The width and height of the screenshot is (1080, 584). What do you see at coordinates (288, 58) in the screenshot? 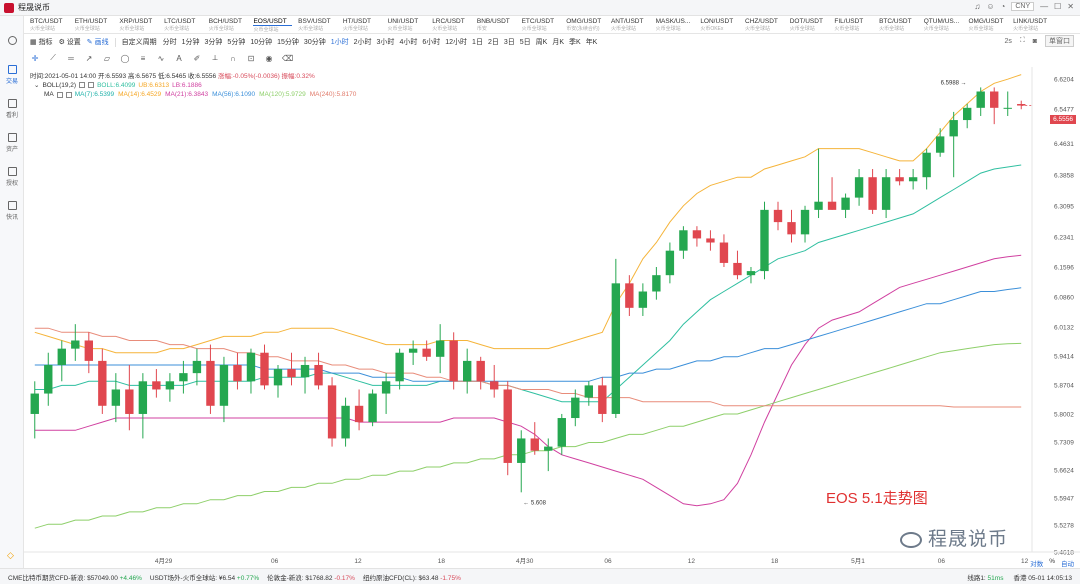
I see `delete-tool-icon: ⌫` at bounding box center [288, 58].